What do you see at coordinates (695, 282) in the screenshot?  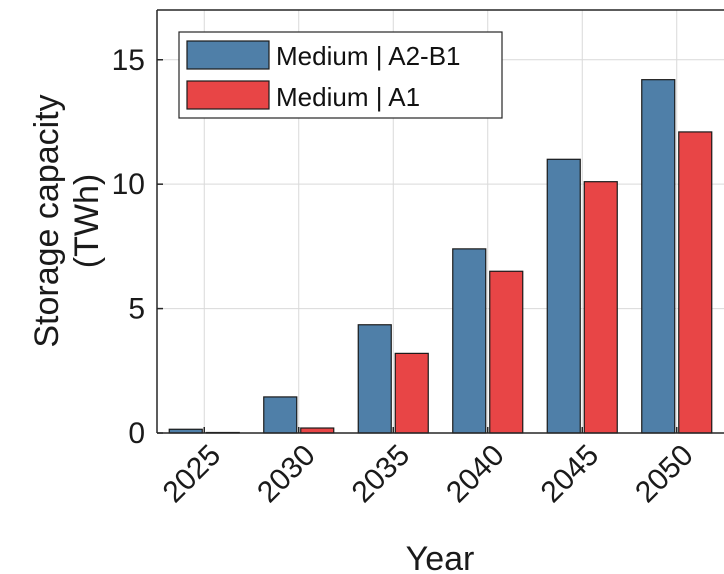 I see `bar-series-2-2050` at bounding box center [695, 282].